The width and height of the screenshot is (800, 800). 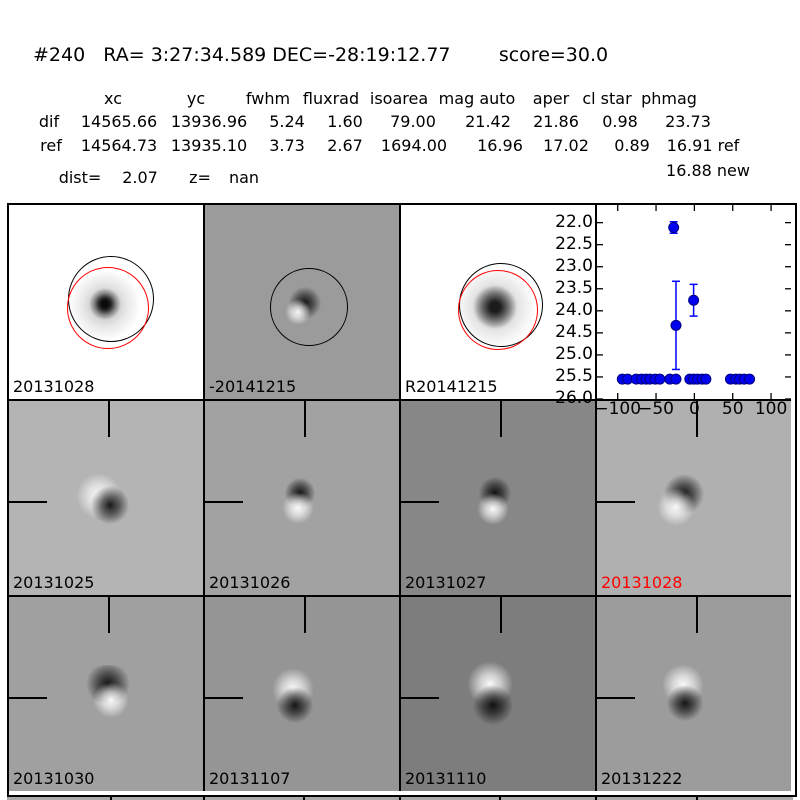 What do you see at coordinates (618, 409) in the screenshot?
I see `x-tick-label: −100` at bounding box center [618, 409].